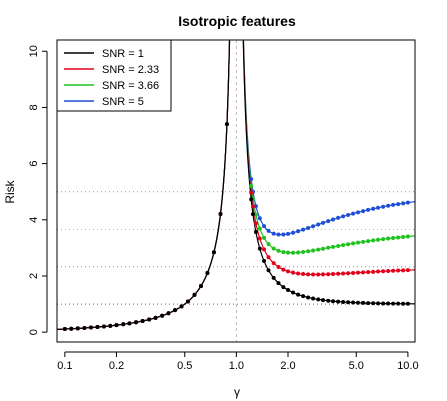 The height and width of the screenshot is (401, 447). I want to click on y-tick-label: 2, so click(34, 276).